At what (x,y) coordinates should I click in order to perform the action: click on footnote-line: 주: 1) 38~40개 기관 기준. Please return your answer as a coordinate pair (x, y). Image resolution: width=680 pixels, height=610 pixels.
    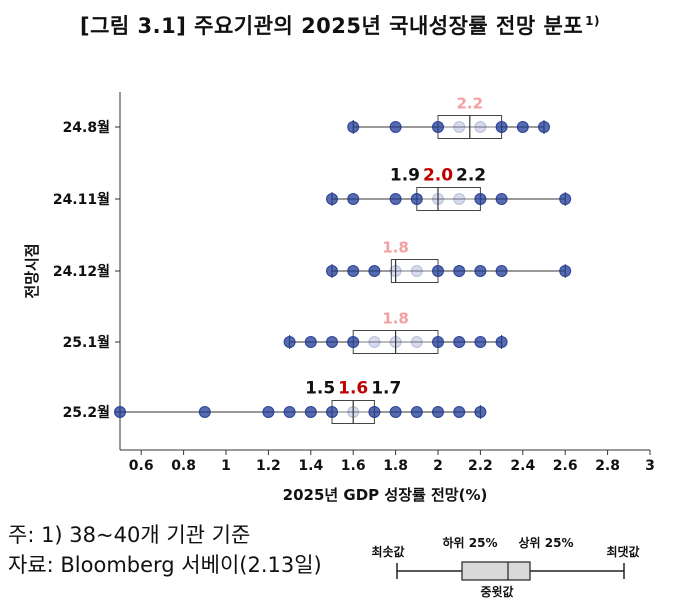
    Looking at the image, I should click on (129, 535).